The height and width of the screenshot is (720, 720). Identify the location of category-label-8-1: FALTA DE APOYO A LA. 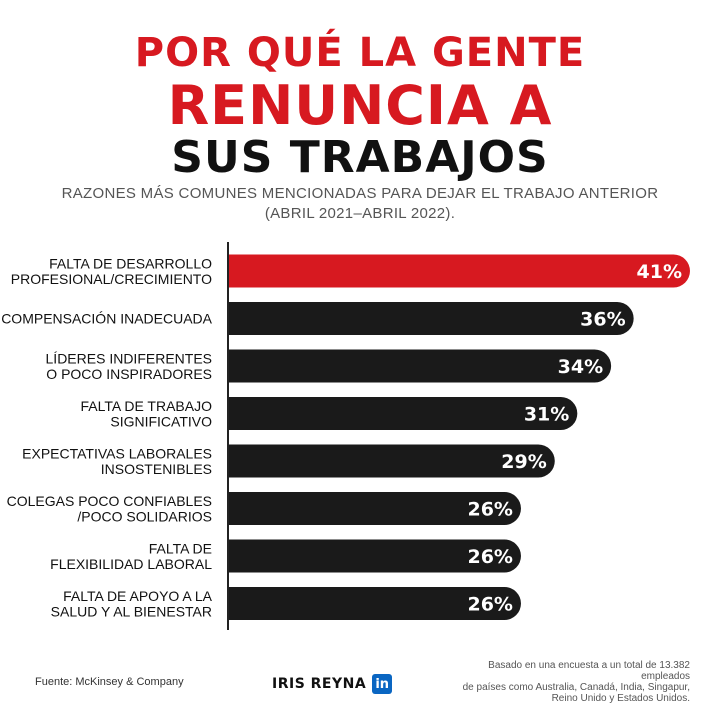
(138, 596).